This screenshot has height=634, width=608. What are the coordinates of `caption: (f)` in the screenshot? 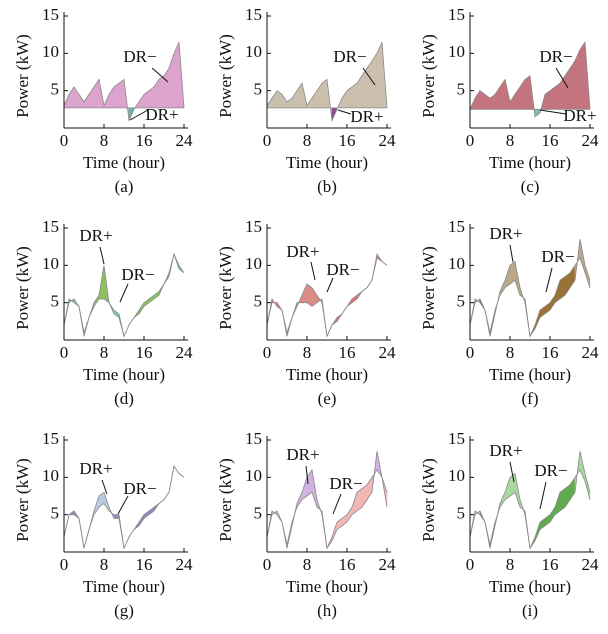 It's located at (530, 398).